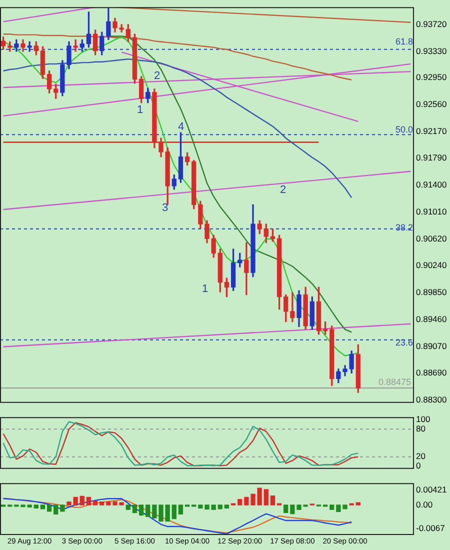  Describe the element at coordinates (418, 465) in the screenshot. I see `y-tick-label: 0` at that location.